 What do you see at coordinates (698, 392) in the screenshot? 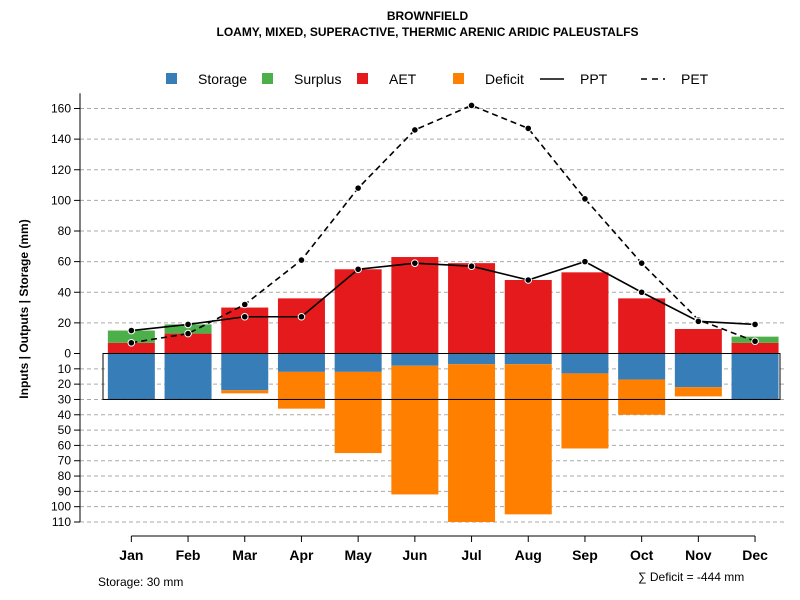
I see `deficit-bar-nov` at bounding box center [698, 392].